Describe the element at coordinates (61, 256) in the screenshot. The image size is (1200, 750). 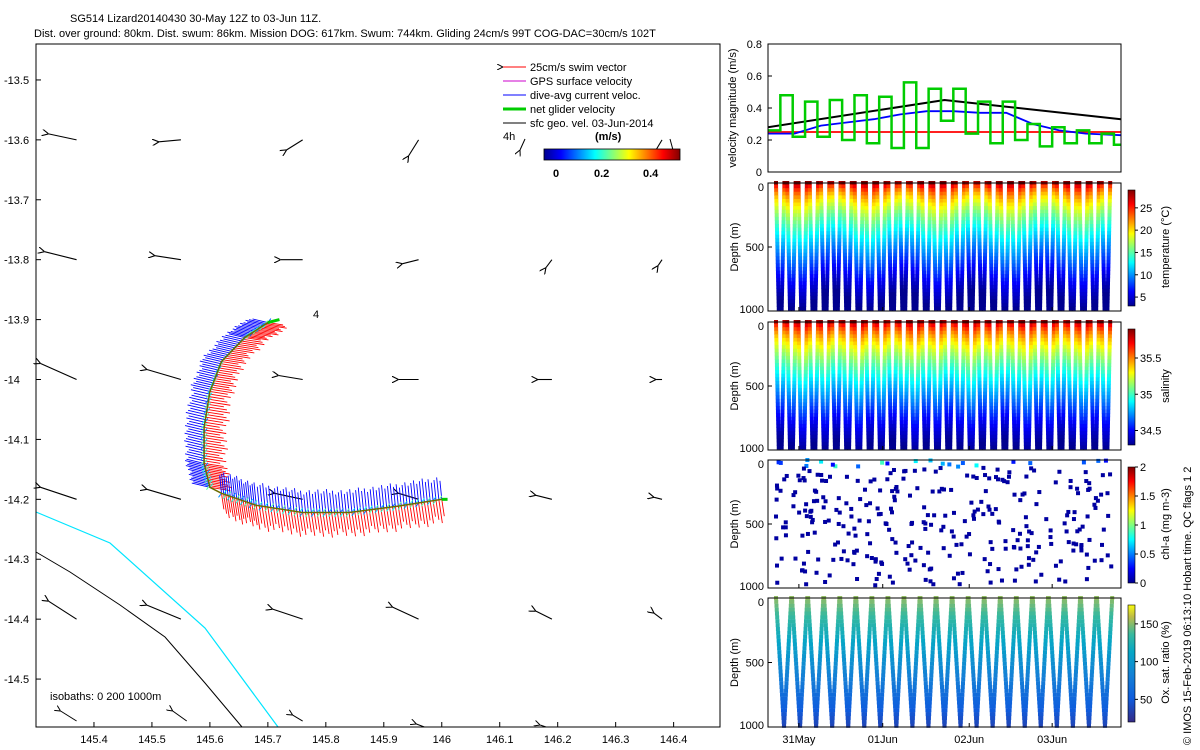
I see `sfc-velocity-arrow` at that location.